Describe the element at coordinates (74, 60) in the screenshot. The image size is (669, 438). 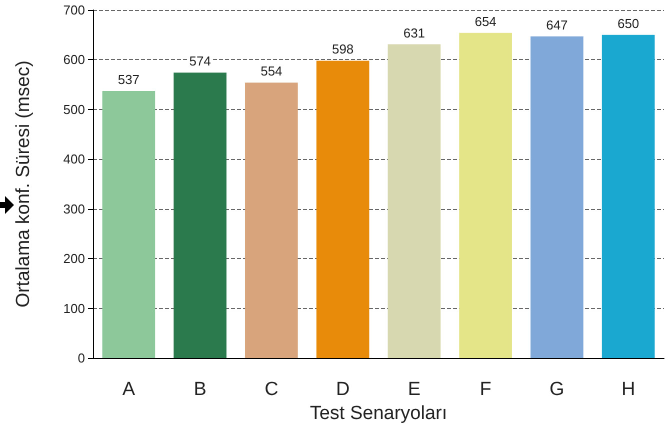
I see `y-tick-label: 600` at that location.